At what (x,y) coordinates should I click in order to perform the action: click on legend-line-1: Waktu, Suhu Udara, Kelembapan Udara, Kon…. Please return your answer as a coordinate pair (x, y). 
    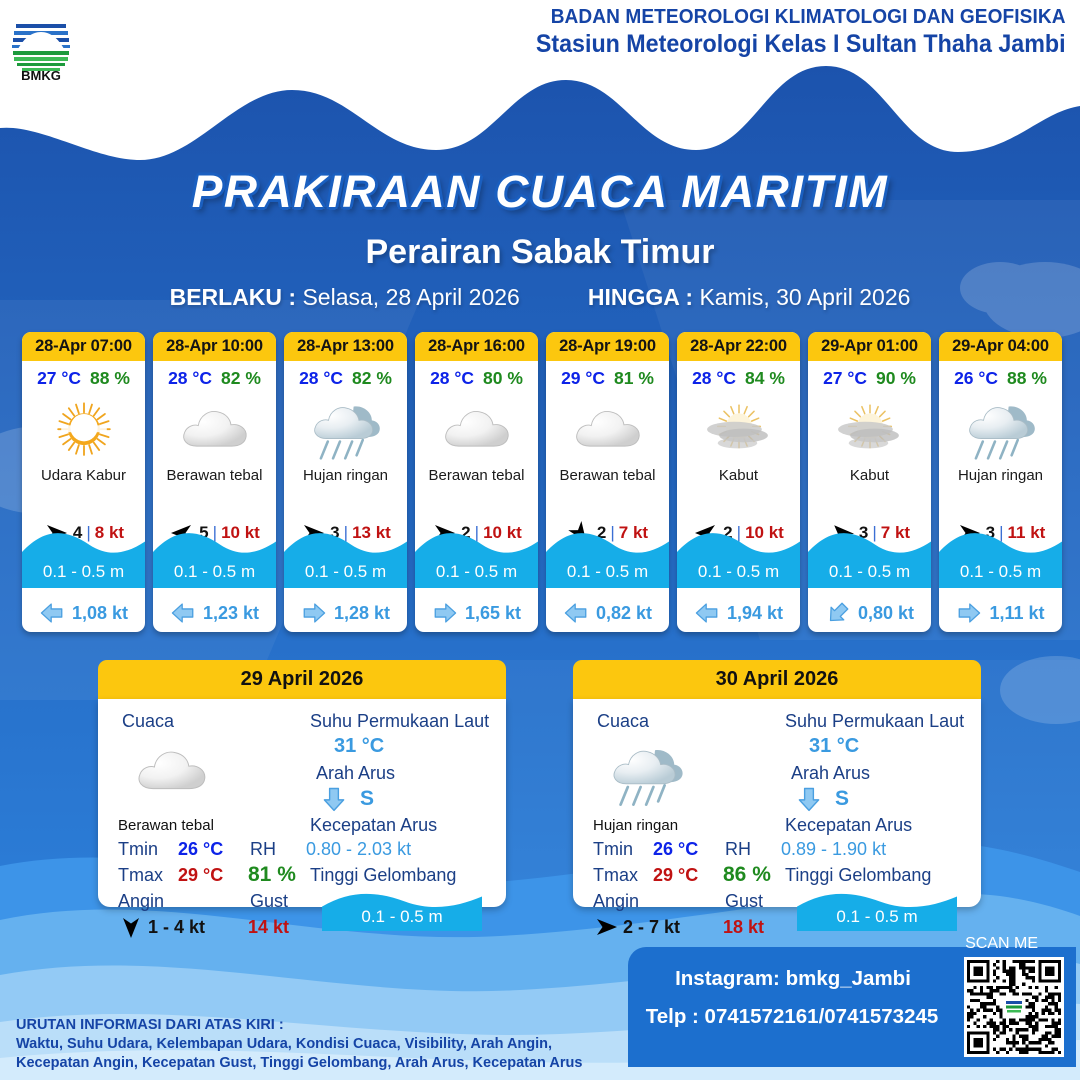
    Looking at the image, I should click on (284, 1043).